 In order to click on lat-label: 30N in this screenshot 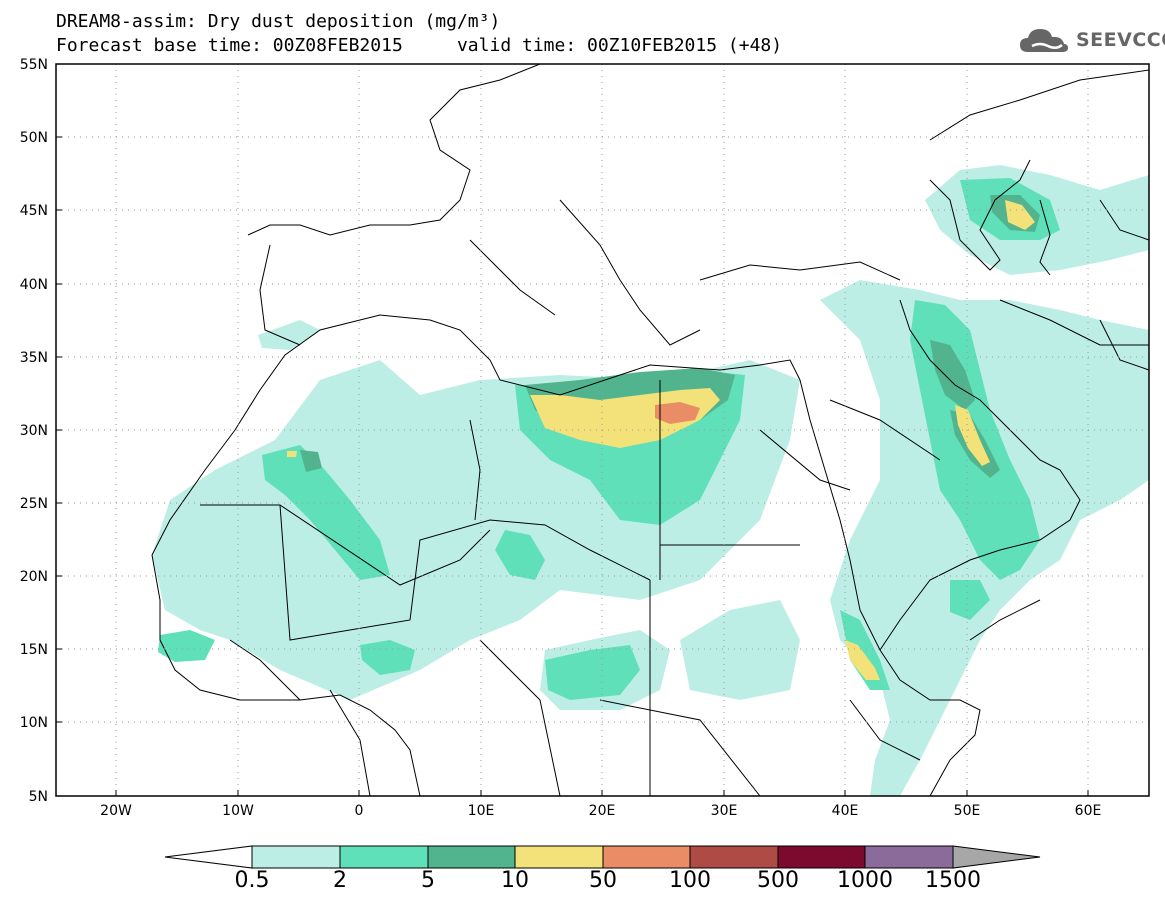, I will do `click(34, 431)`.